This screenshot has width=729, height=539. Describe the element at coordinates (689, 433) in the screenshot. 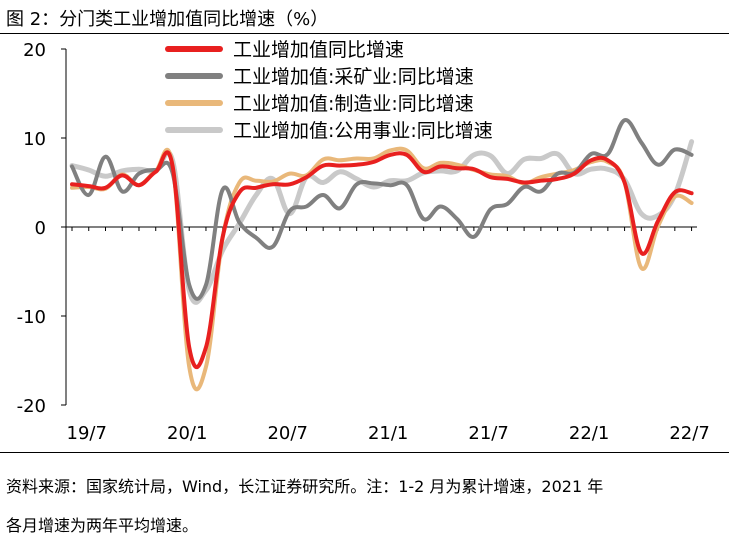

I see `x-tick-label: 22/7` at that location.